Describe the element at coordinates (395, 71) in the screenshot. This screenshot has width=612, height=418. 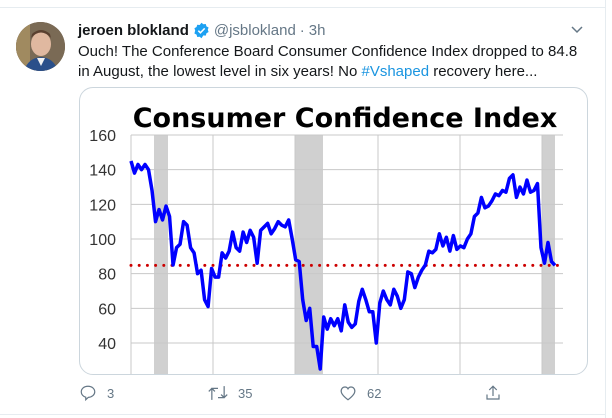
I see `hashtag-link: #Vshaped` at that location.